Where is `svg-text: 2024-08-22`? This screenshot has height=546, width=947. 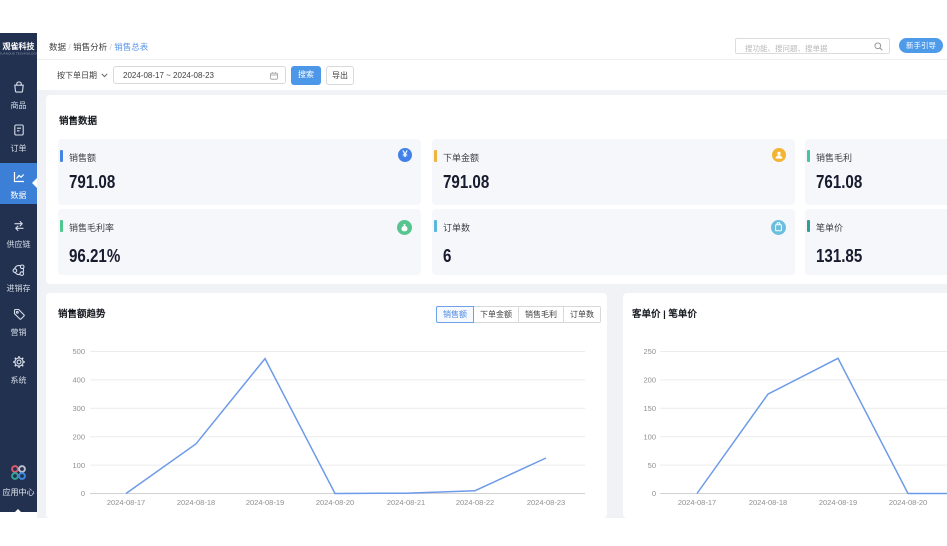 svg-text: 2024-08-22 is located at coordinates (475, 502).